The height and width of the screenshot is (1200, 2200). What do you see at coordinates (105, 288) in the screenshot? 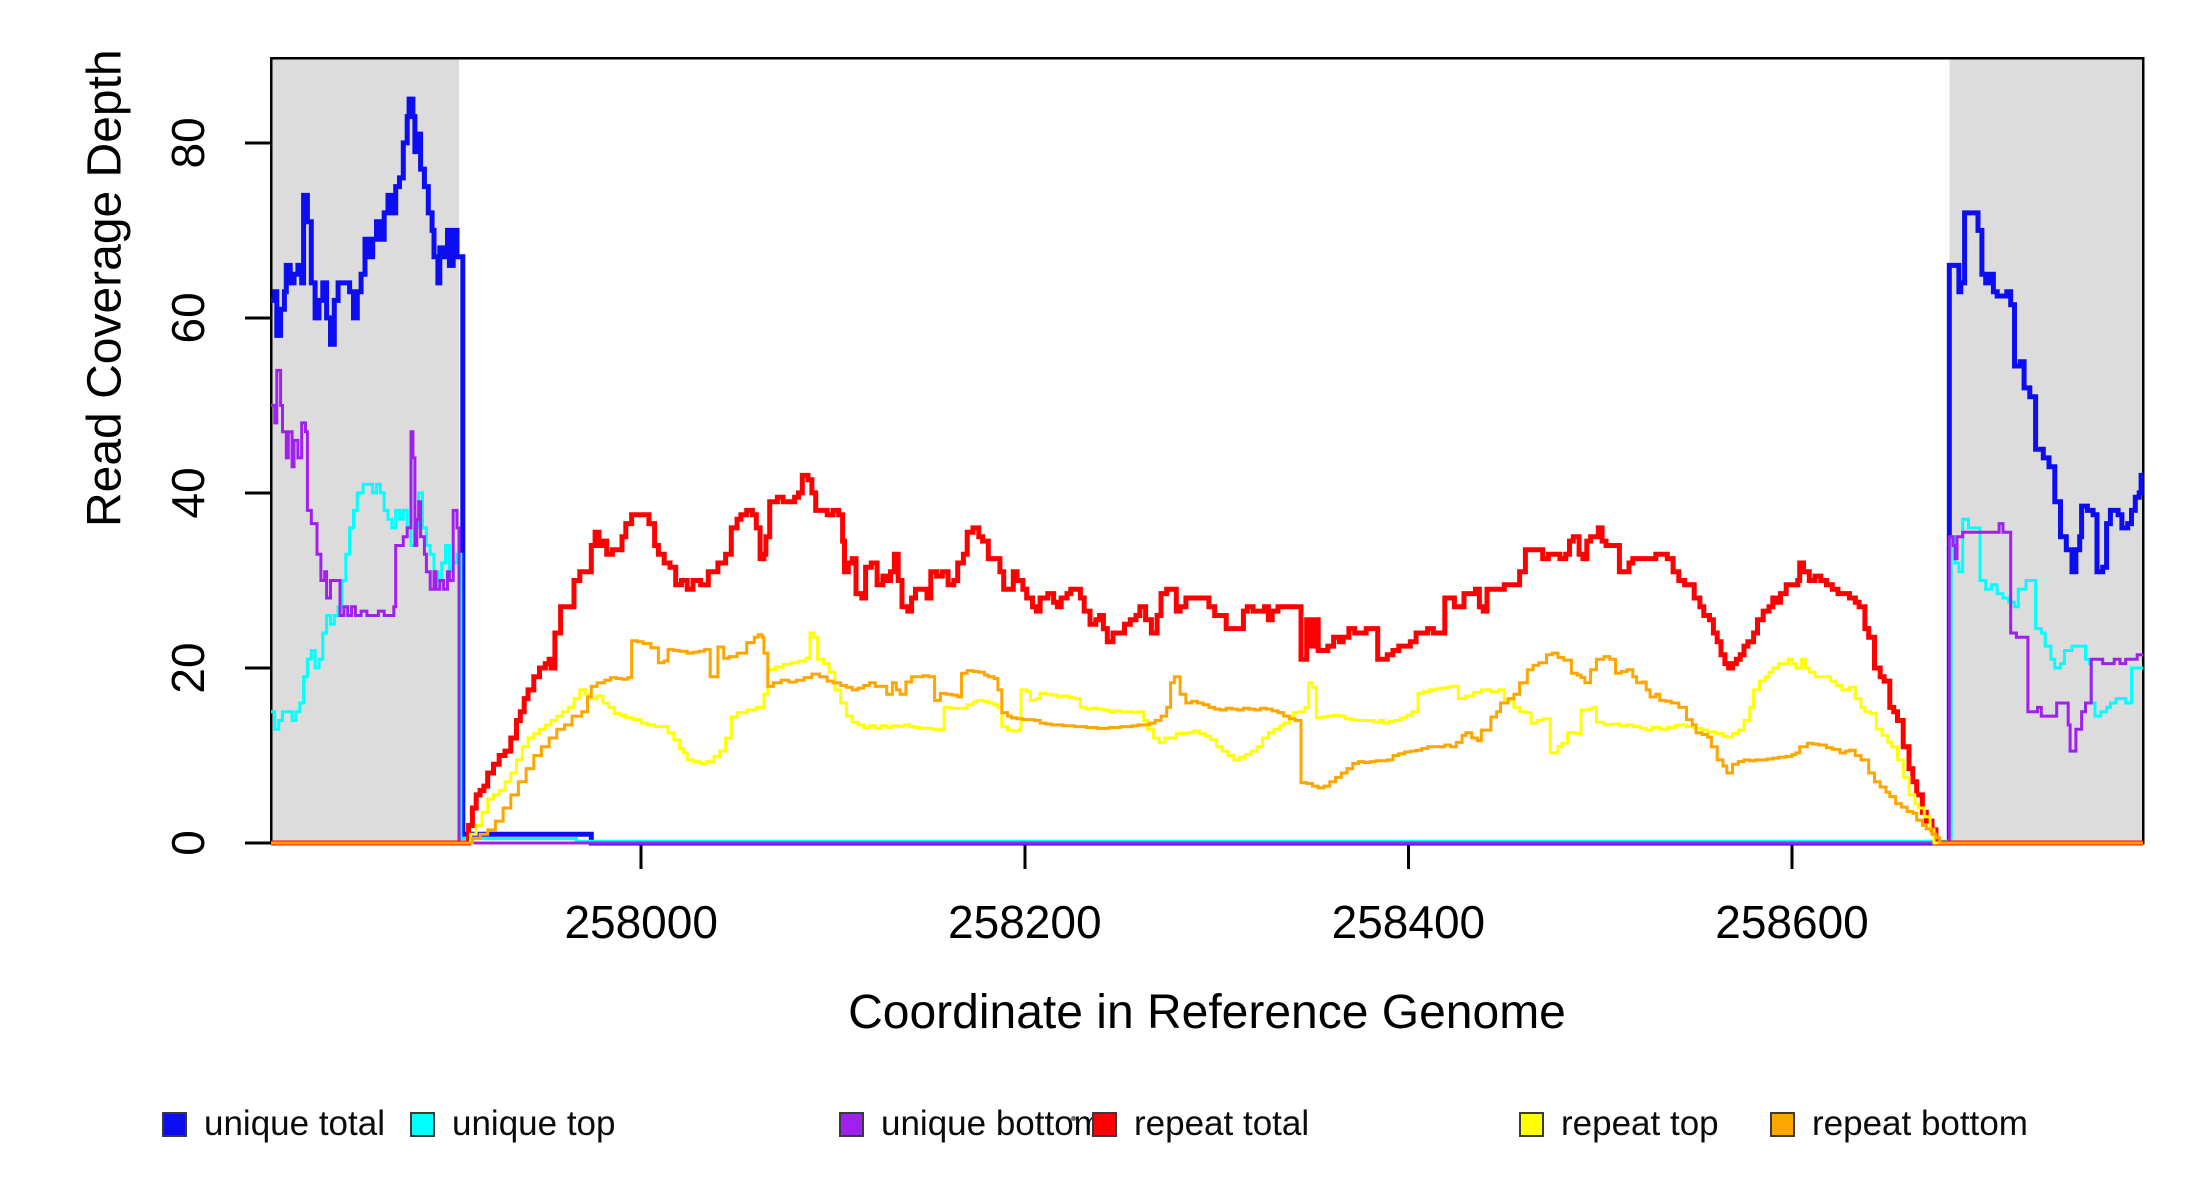
I see `y-axis-title: Read Coverage Depth` at bounding box center [105, 288].